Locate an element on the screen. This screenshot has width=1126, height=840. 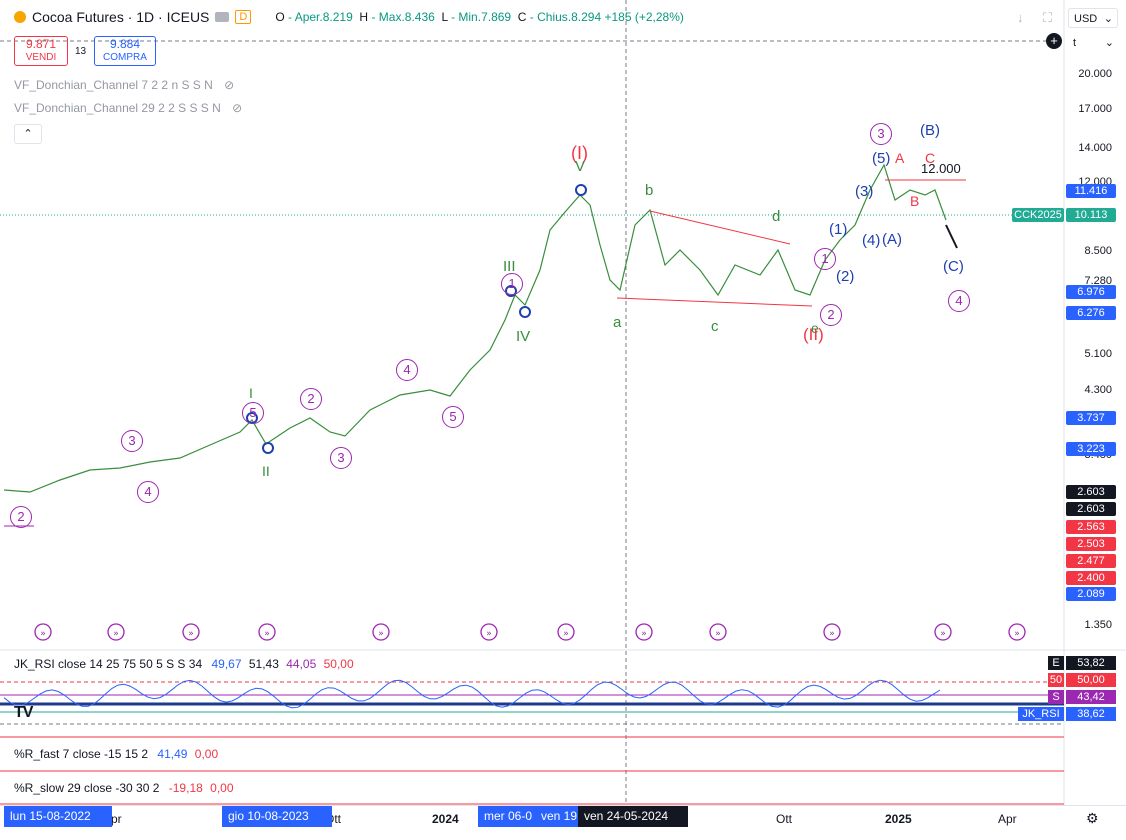
price-tag: 10.113 is located at coordinates (1091, 215).